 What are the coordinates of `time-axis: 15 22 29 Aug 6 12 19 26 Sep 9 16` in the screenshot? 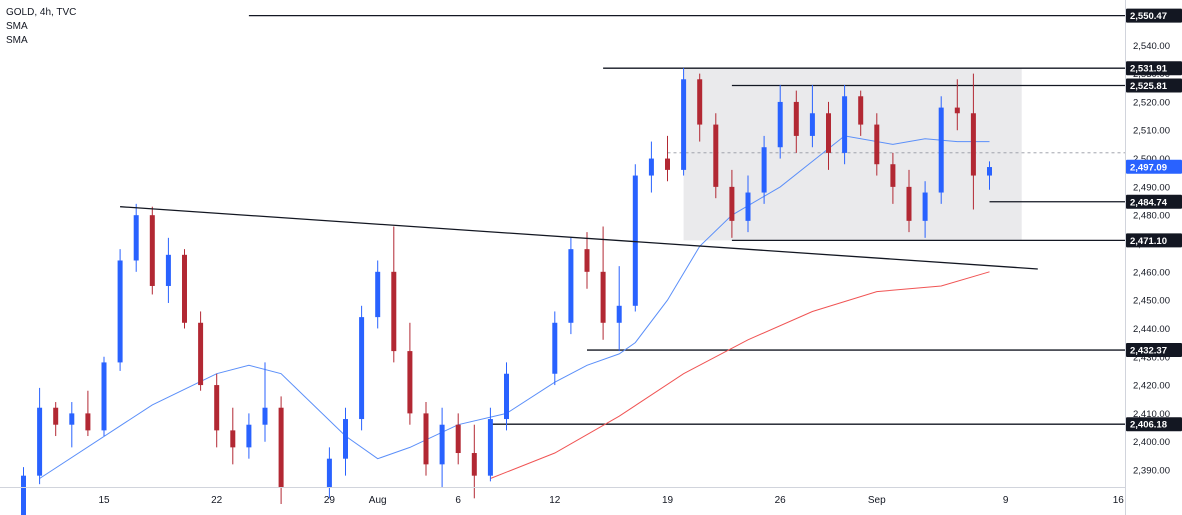 It's located at (562, 497).